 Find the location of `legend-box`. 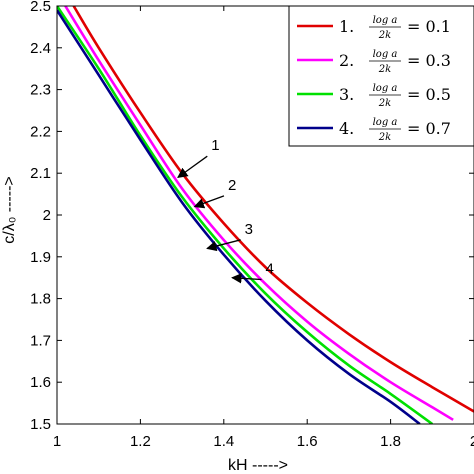

legend-box is located at coordinates (381, 76).